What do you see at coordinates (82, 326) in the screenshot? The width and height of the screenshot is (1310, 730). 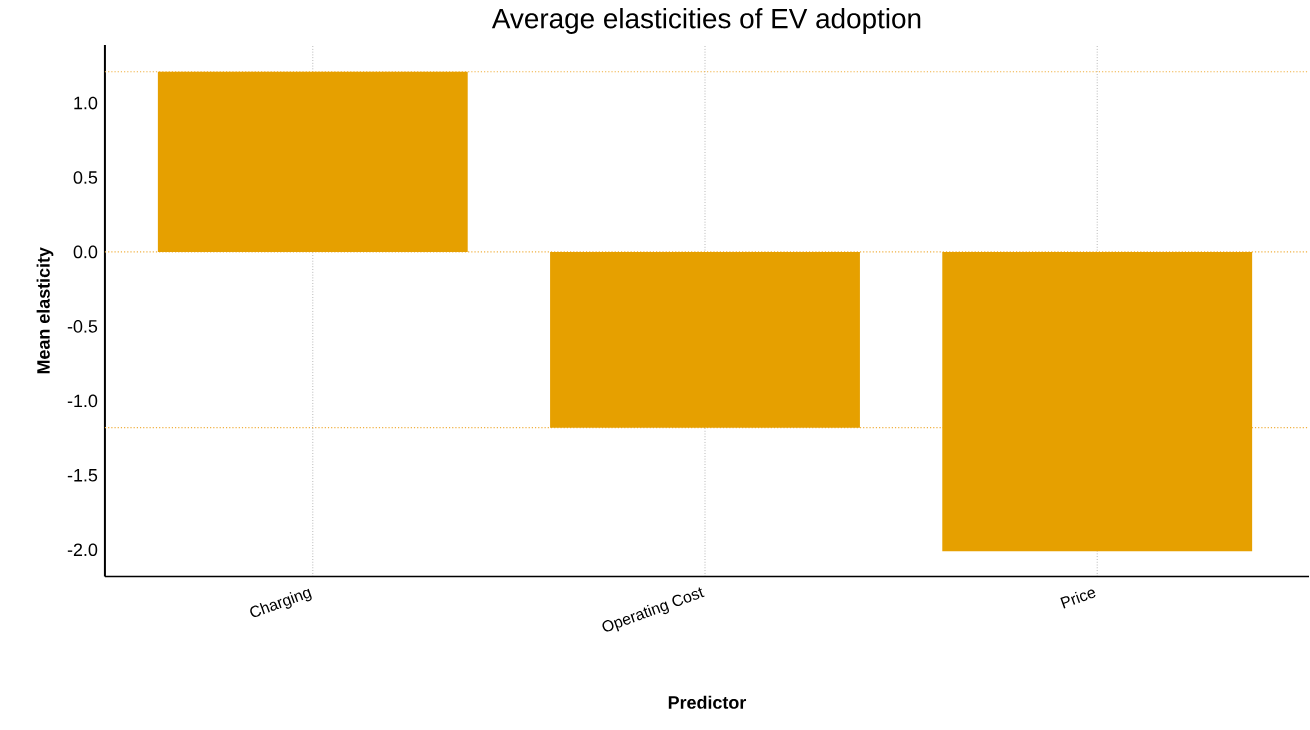 I see `y-tick-label: -0.5` at bounding box center [82, 326].